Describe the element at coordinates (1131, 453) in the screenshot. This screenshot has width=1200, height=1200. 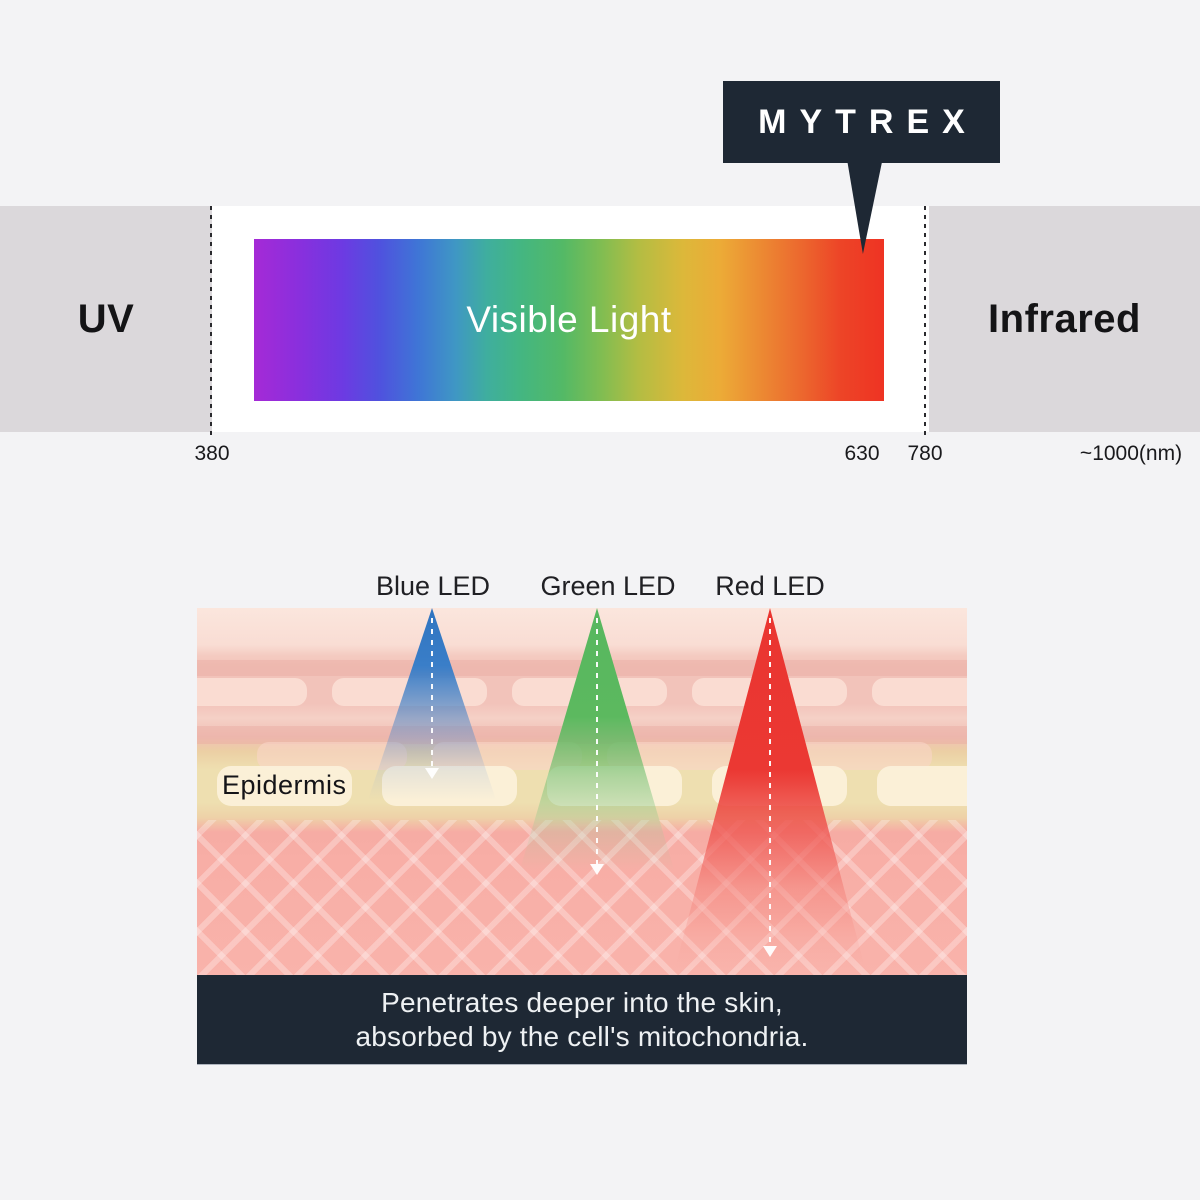
I see `tick-1000: ~1000(nm)` at that location.